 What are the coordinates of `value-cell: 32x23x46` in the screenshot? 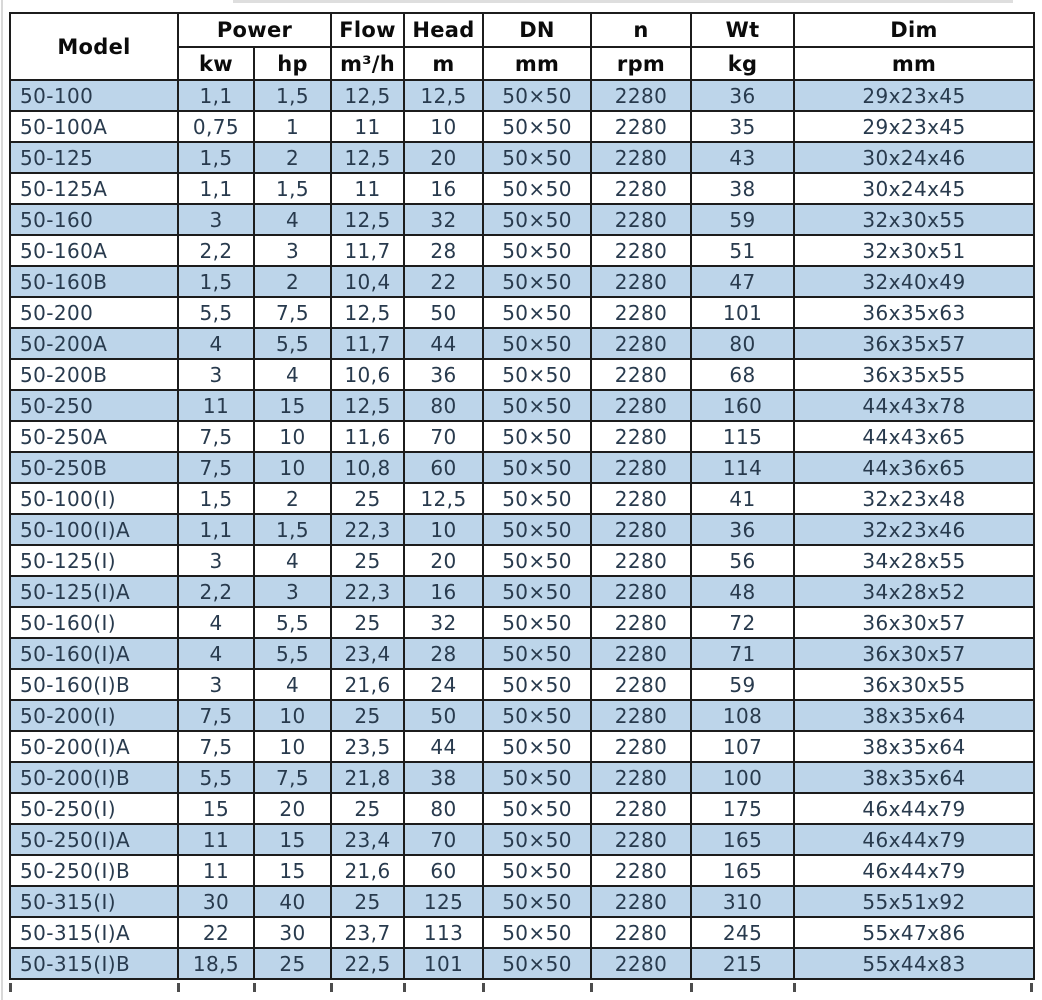 It's located at (914, 529).